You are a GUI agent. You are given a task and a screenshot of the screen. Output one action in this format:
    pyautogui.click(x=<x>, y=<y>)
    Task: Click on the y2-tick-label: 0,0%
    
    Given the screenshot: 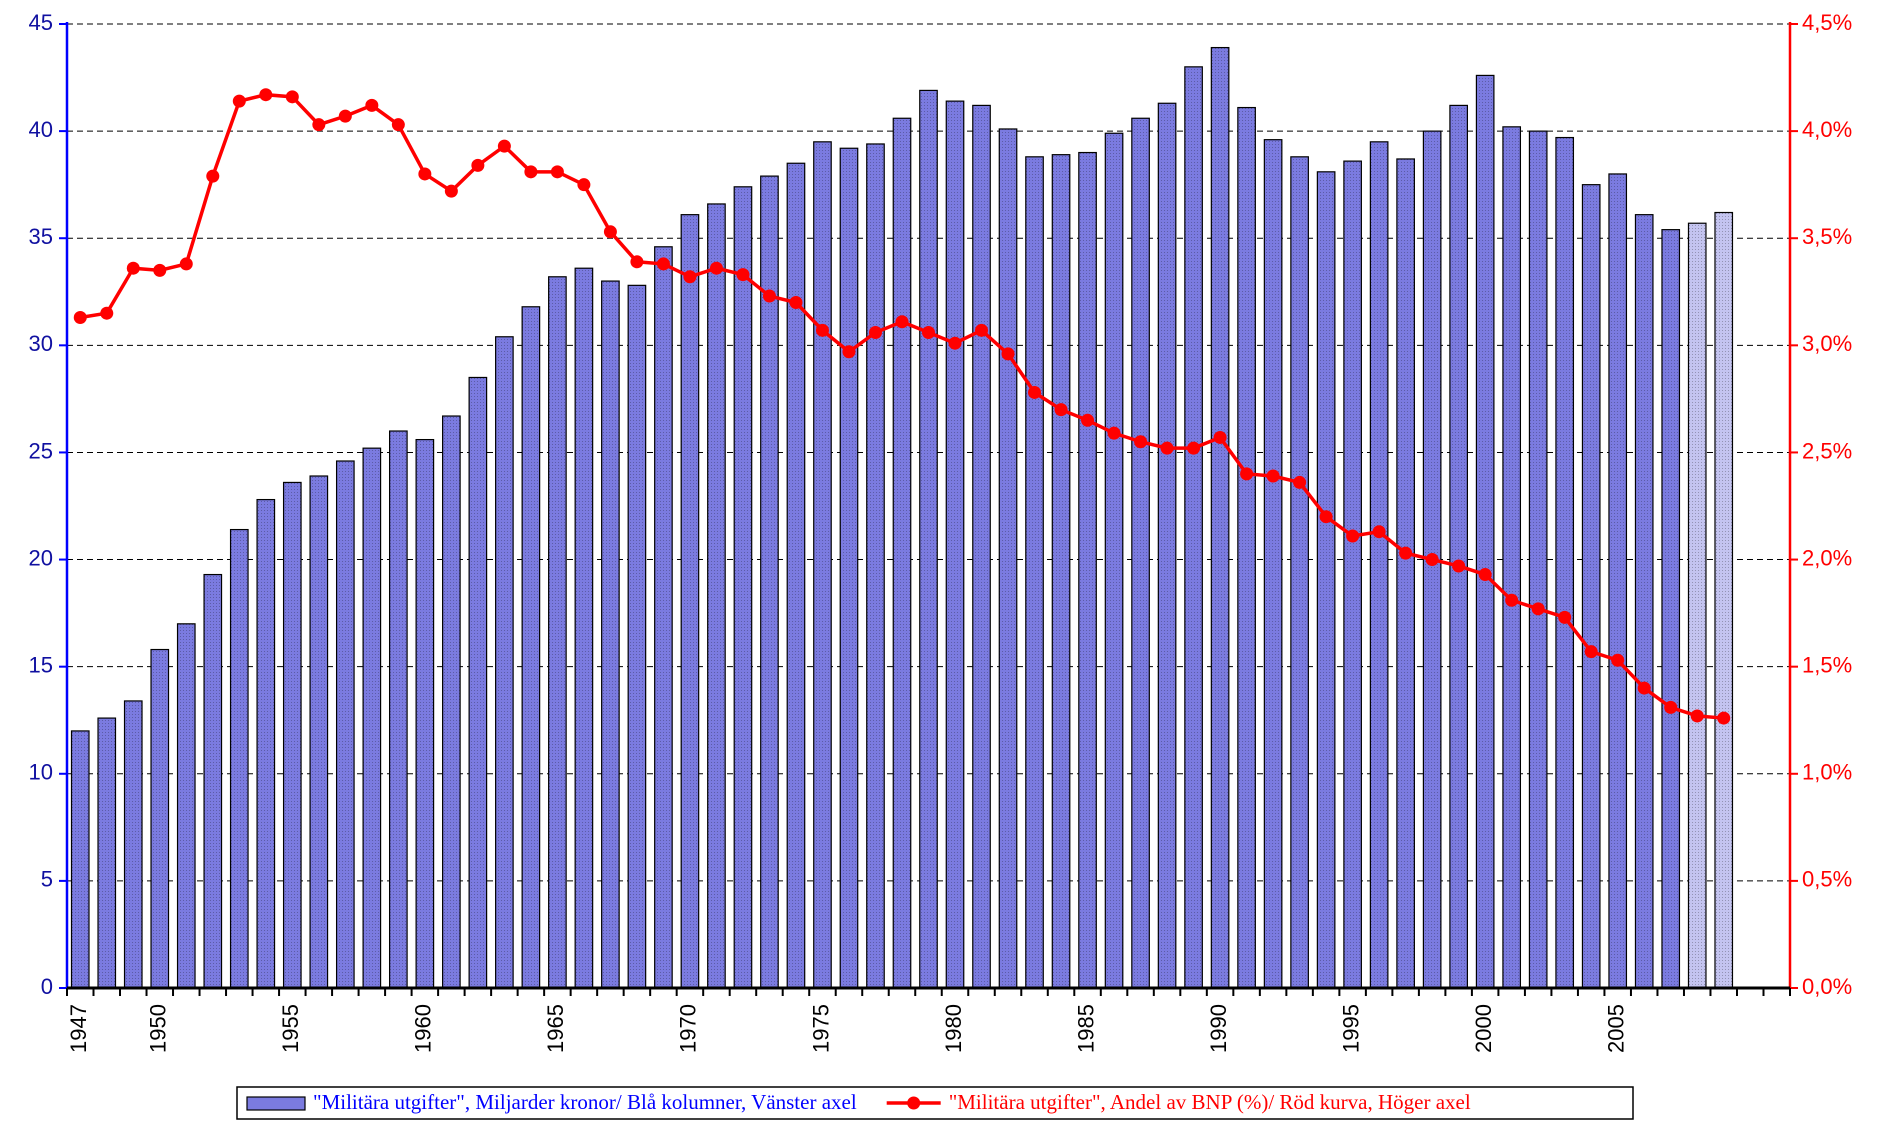 What is the action you would take?
    pyautogui.click(x=1827, y=986)
    